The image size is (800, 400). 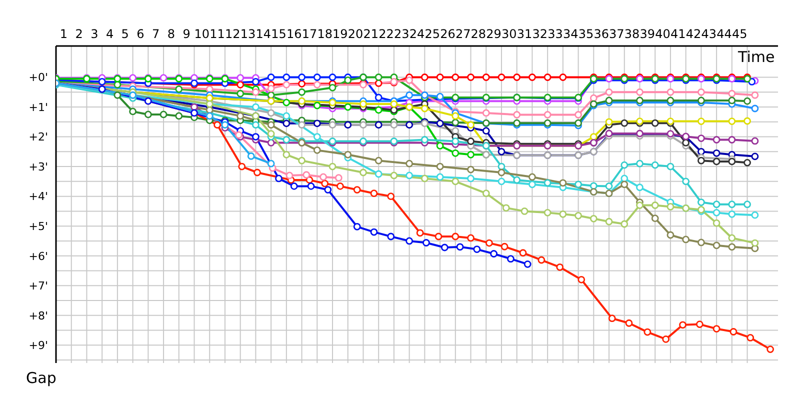 What do you see at coordinates (494, 34) in the screenshot?
I see `x-tick-label: 29` at bounding box center [494, 34].